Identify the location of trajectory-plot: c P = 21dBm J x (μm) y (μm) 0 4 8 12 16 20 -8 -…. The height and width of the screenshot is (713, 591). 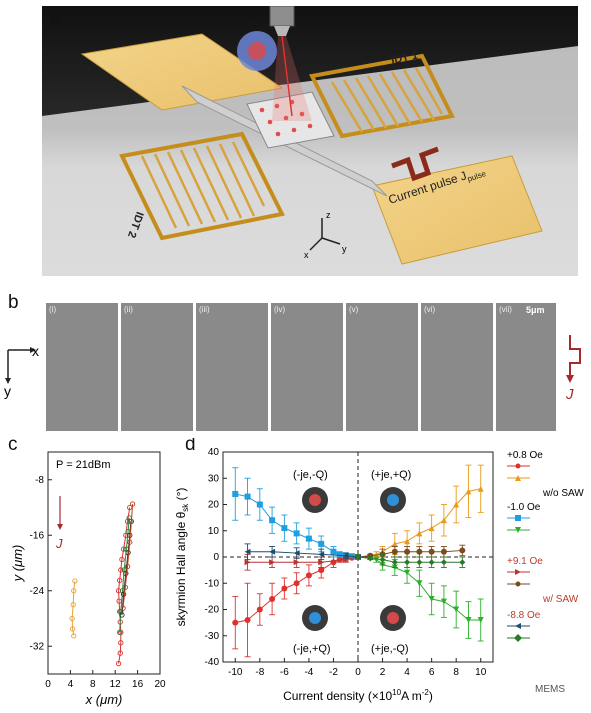
(87, 570).